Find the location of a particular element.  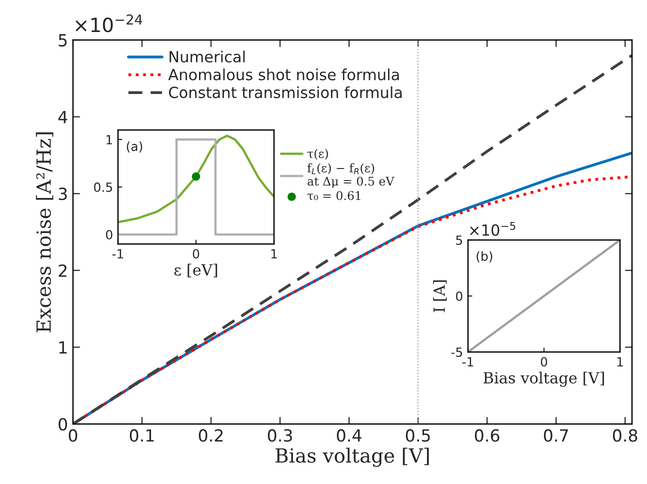

y-tick-label: 3 is located at coordinates (62, 194).